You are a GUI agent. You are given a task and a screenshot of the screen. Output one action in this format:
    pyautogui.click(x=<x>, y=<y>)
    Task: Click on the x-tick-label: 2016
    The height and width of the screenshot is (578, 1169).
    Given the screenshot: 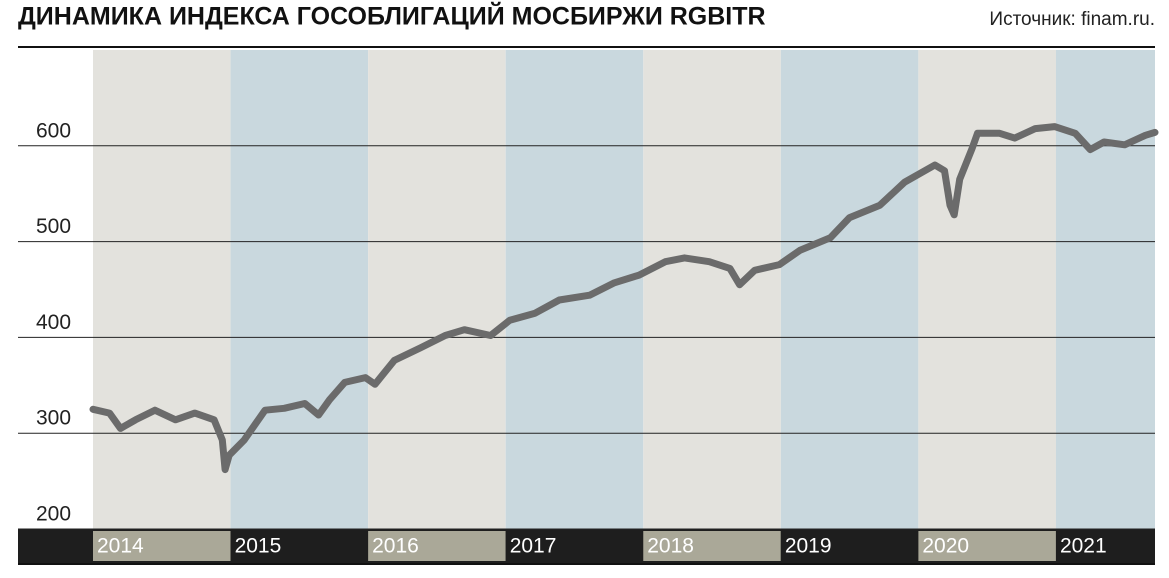 What is the action you would take?
    pyautogui.click(x=395, y=546)
    